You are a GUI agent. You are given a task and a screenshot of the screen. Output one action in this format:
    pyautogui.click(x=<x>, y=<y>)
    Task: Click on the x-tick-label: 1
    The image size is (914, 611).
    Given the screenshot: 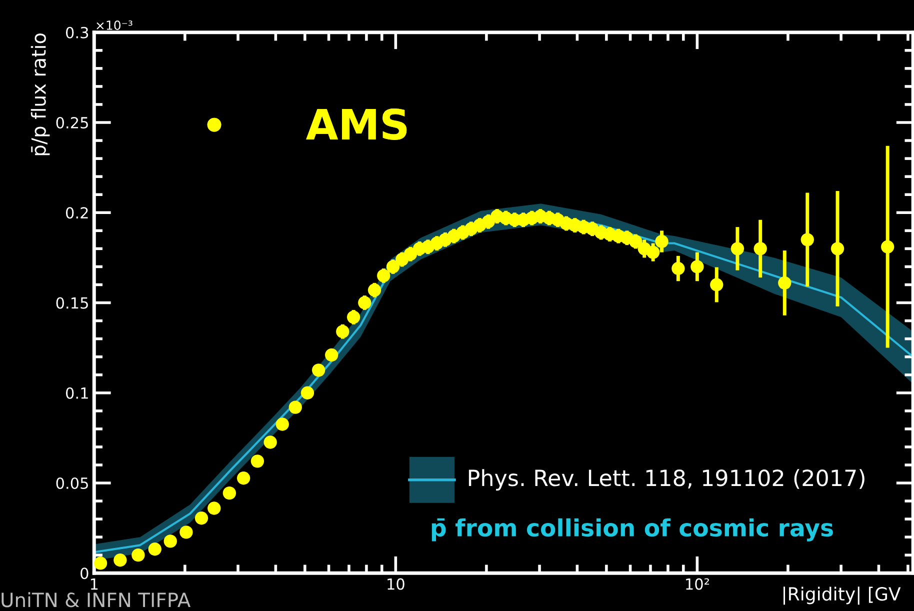 What is the action you would take?
    pyautogui.click(x=94, y=584)
    